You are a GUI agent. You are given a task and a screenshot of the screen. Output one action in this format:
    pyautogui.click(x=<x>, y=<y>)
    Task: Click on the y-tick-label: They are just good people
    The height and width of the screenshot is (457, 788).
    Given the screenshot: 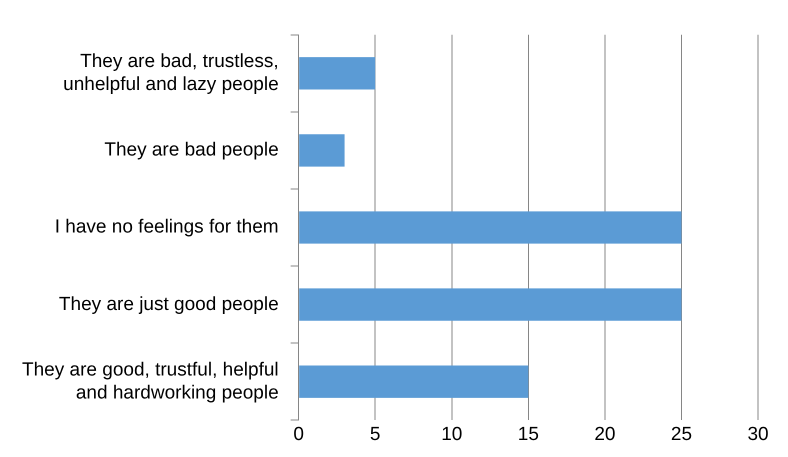 What is the action you would take?
    pyautogui.click(x=168, y=304)
    